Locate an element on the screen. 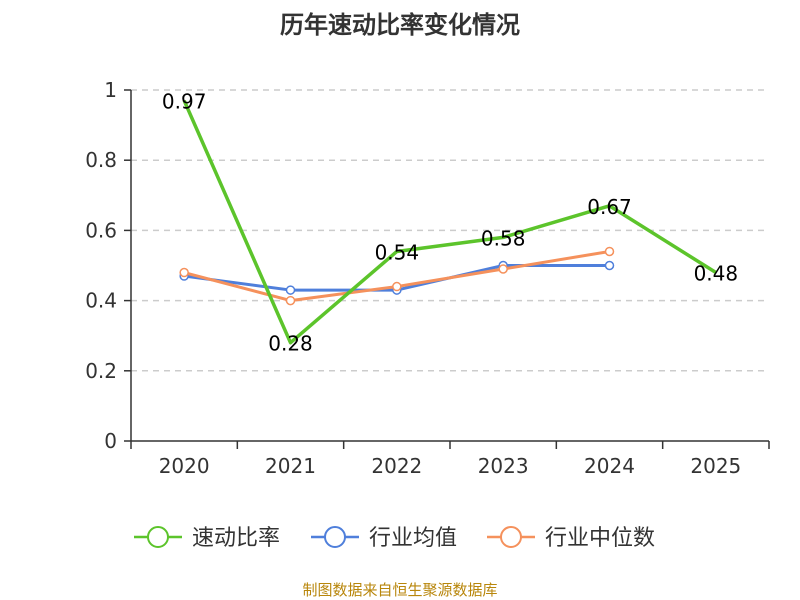  y-tick-label: 0 is located at coordinates (110, 441).